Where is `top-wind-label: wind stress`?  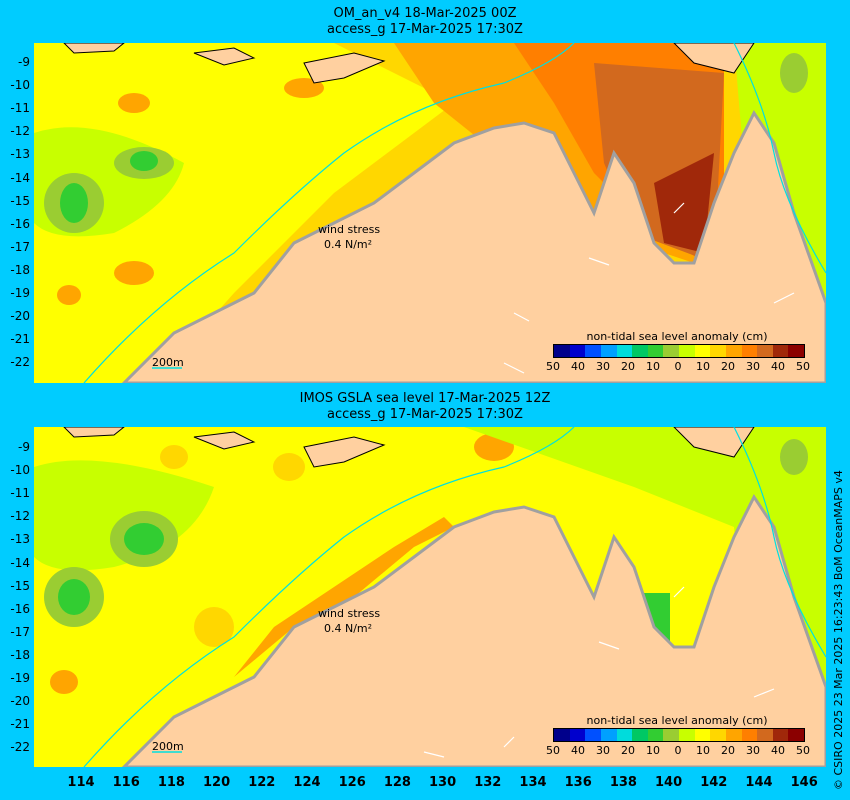
top-wind-label: wind stress is located at coordinates (349, 229).